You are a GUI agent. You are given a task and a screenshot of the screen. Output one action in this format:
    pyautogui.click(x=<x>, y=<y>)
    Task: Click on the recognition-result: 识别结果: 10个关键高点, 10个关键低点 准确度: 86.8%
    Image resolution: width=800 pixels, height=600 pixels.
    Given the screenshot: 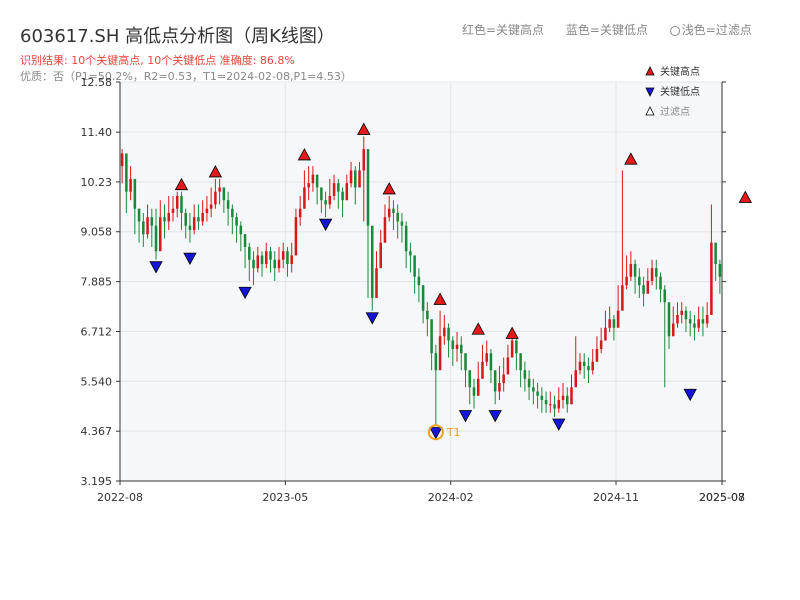 What is the action you would take?
    pyautogui.click(x=157, y=60)
    